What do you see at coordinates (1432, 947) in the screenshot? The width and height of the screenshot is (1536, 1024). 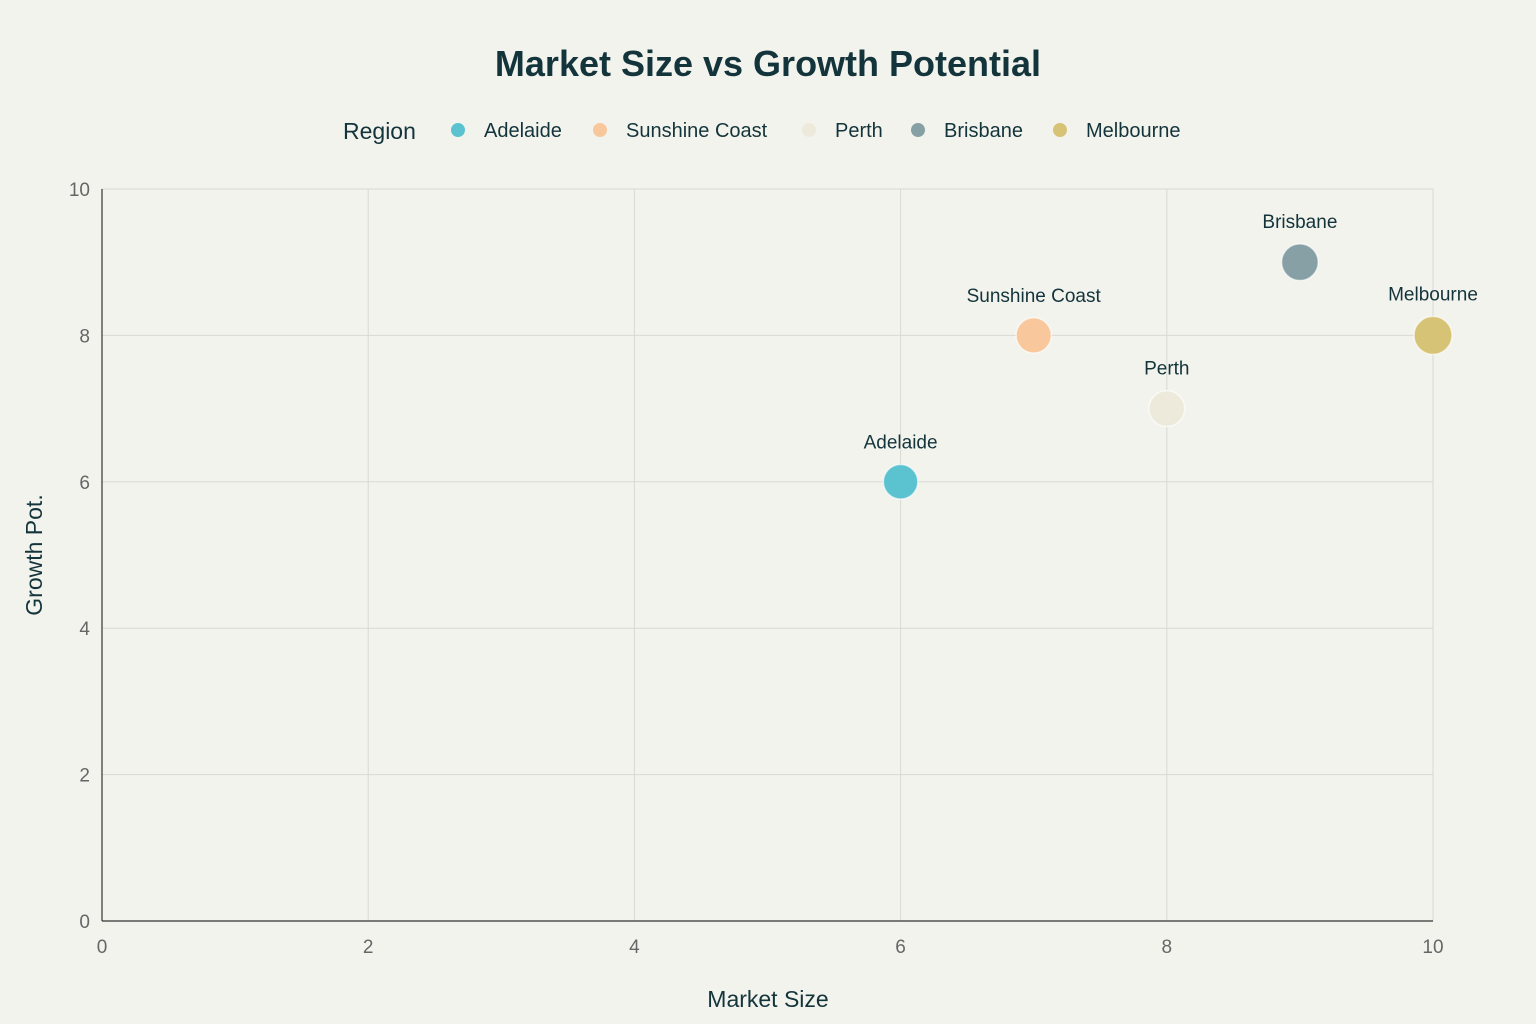 I see `x-tick-label: 10` at bounding box center [1432, 947].